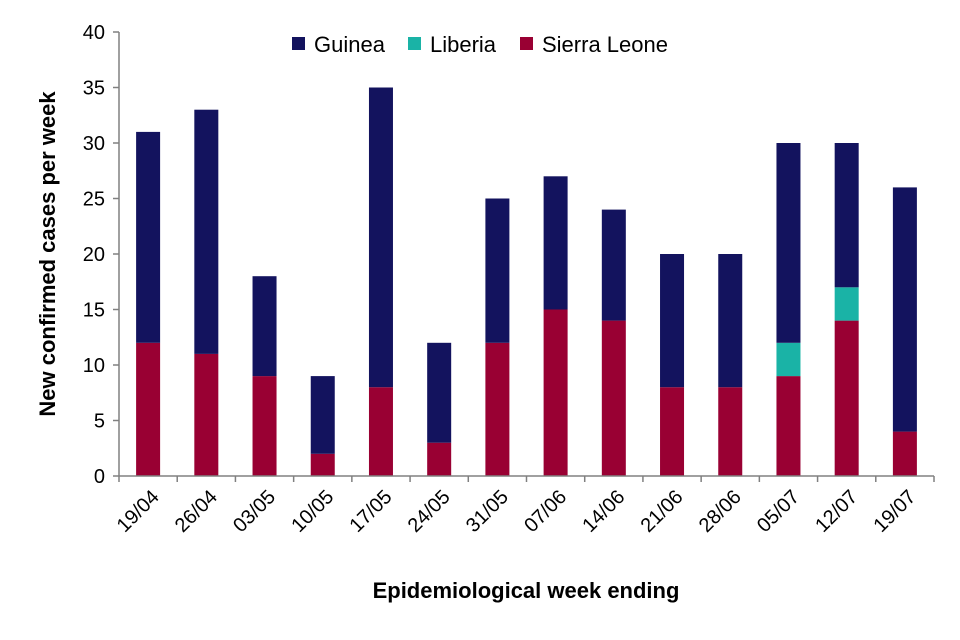  I want to click on legend: Guinea Liberia Sierra Leone, so click(480, 44).